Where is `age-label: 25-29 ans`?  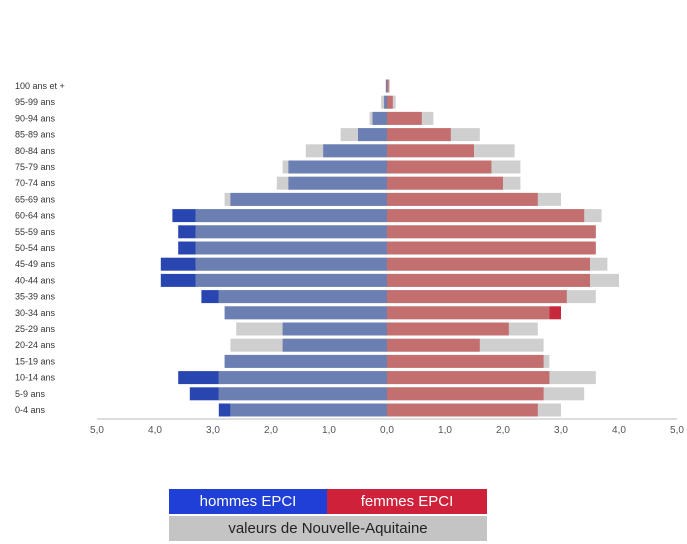 age-label: 25-29 ans is located at coordinates (35, 329).